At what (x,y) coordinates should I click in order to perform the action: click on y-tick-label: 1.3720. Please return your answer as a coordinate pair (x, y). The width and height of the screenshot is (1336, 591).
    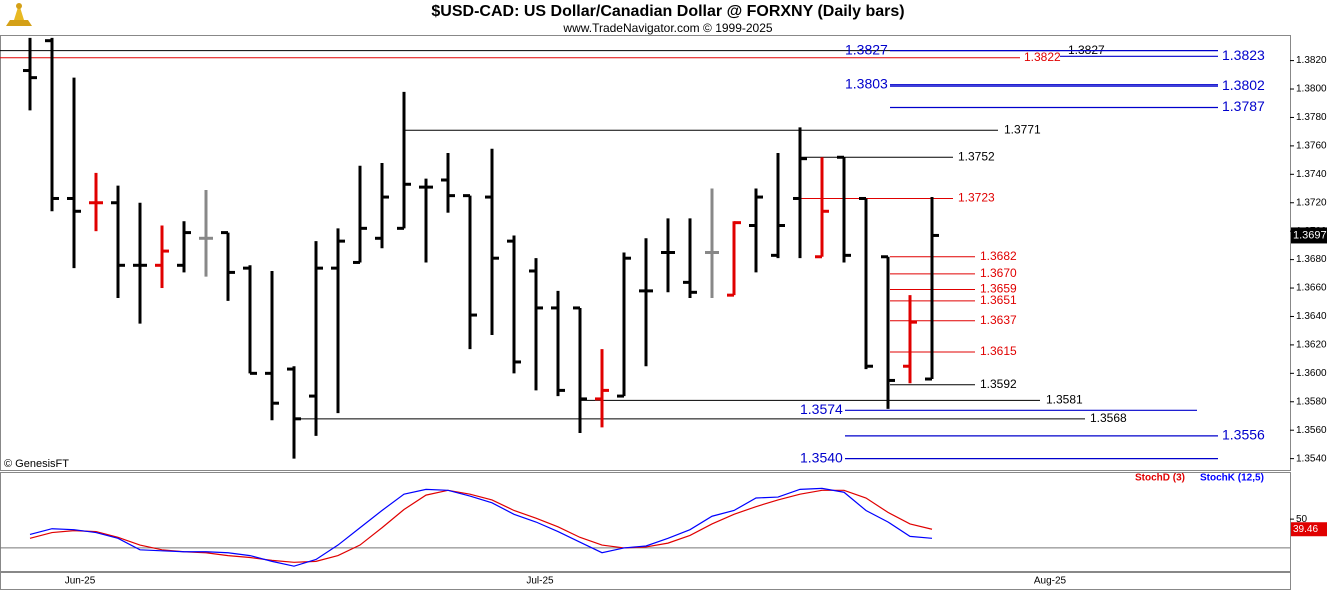
    Looking at the image, I should click on (1311, 202).